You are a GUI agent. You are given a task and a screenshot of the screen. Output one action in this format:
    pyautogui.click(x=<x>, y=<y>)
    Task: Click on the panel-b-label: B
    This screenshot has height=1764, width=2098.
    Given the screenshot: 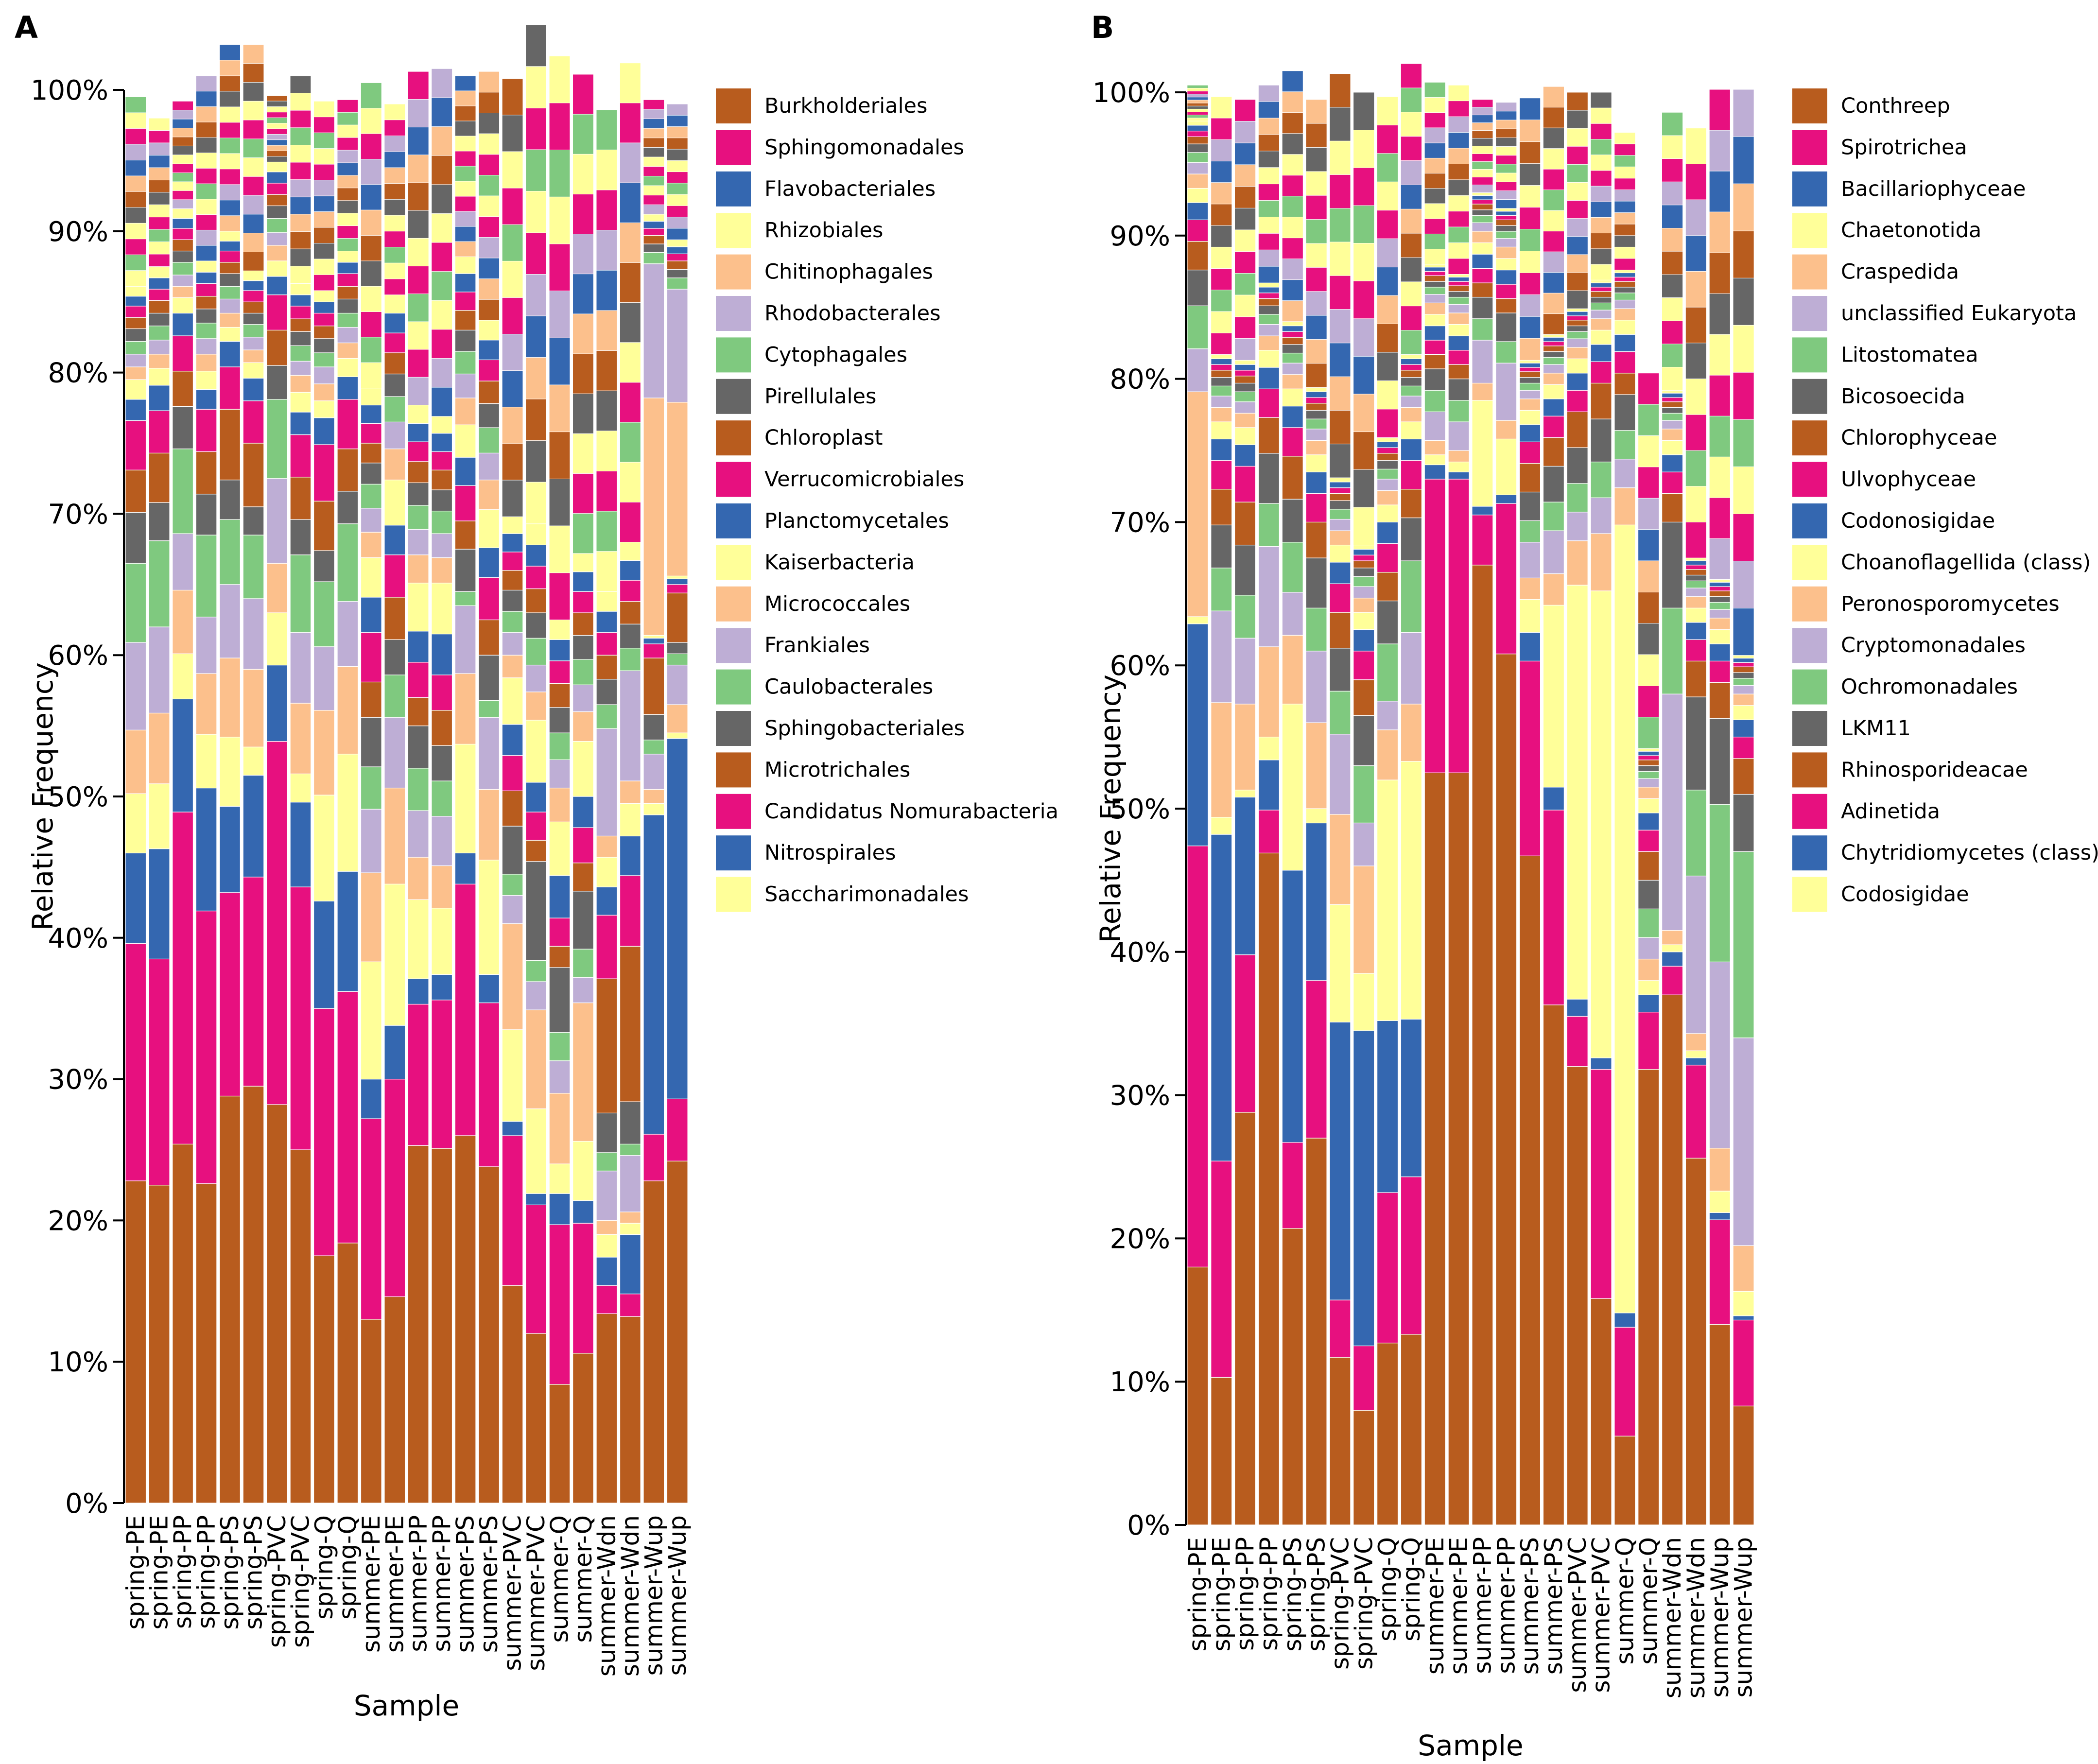 What is the action you would take?
    pyautogui.click(x=1102, y=28)
    